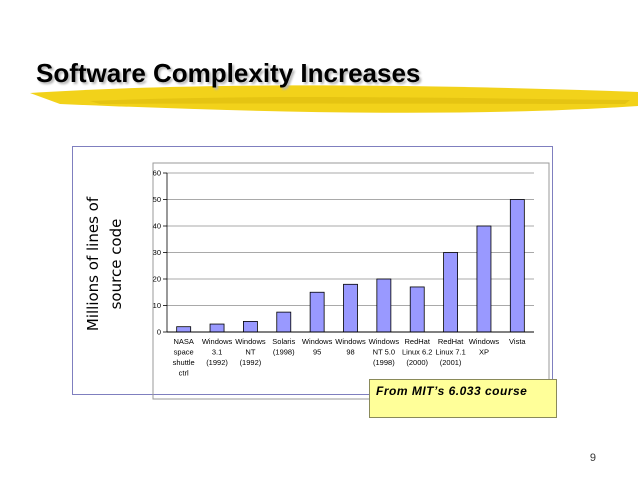  What do you see at coordinates (592, 458) in the screenshot?
I see `page-number: 9` at bounding box center [592, 458].